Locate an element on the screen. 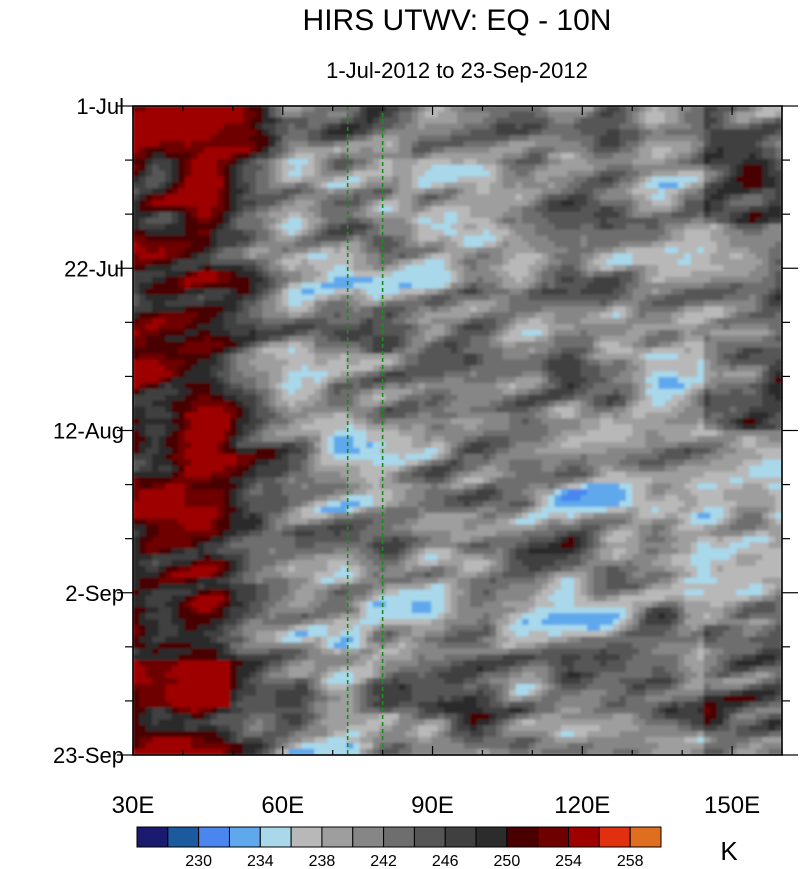  colorbar-label: 230 is located at coordinates (198, 861).